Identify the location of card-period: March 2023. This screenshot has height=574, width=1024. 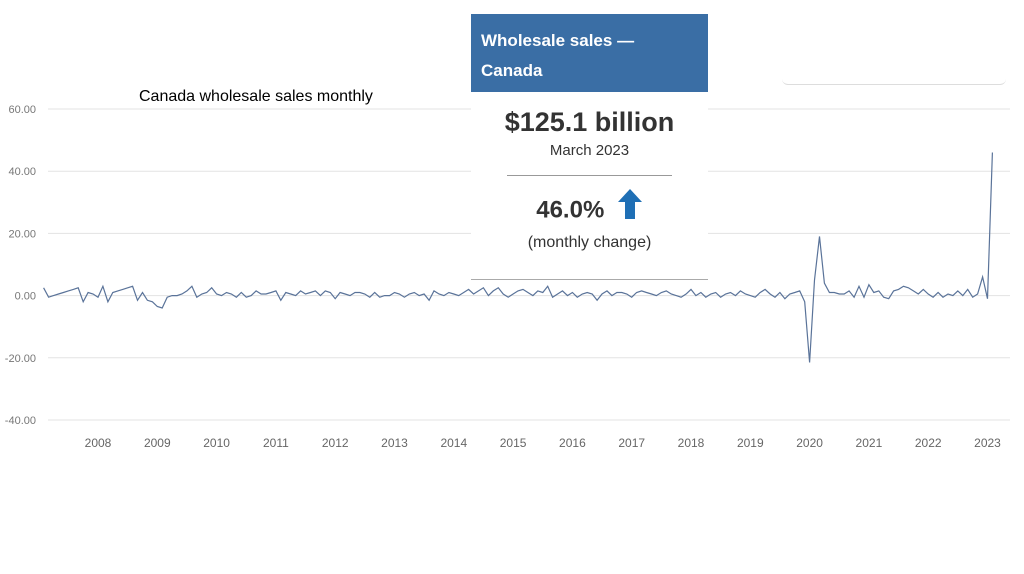
(589, 150).